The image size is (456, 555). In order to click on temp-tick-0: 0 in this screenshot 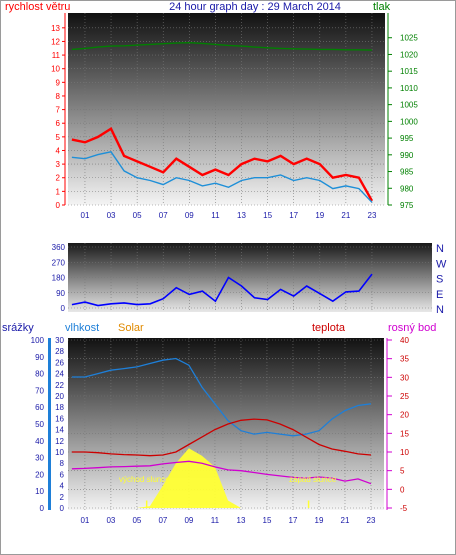, I will do `click(402, 489)`.